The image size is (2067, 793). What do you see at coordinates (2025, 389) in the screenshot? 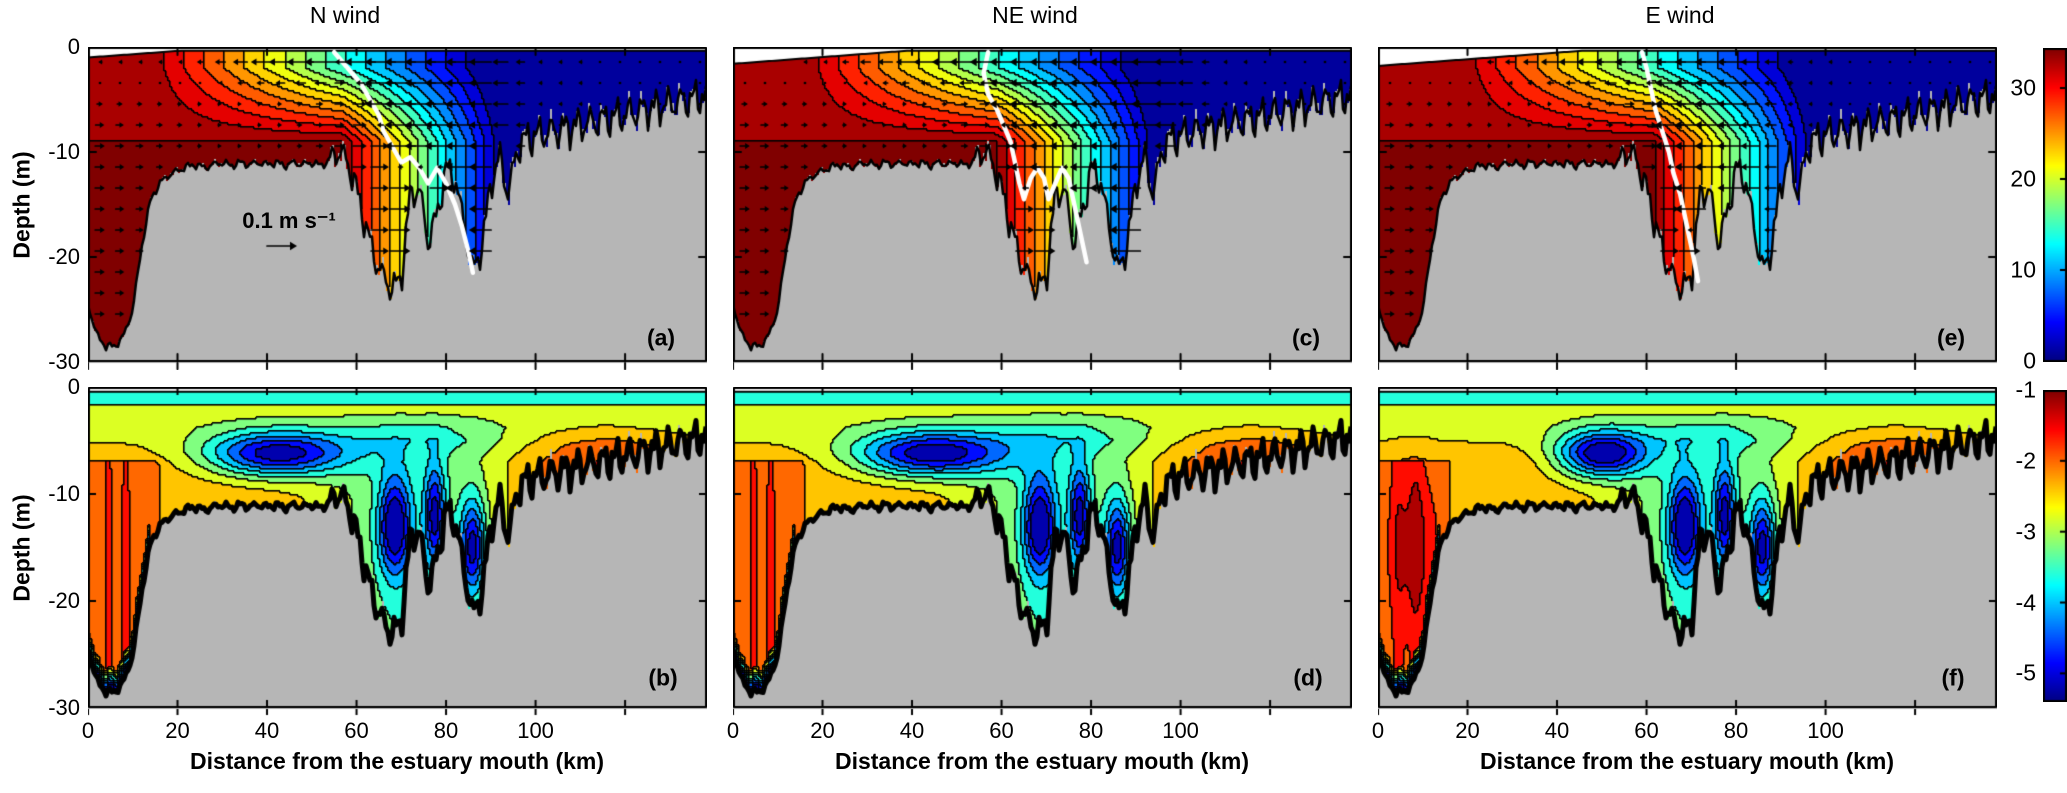
I see `colorbar-bottom-tick-label: -1` at bounding box center [2025, 389].